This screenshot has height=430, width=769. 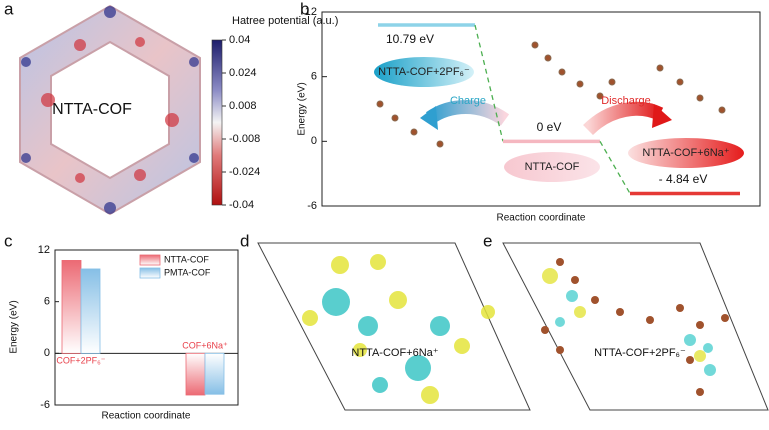 I want to click on level-value-label: 0 eV, so click(x=549, y=127).